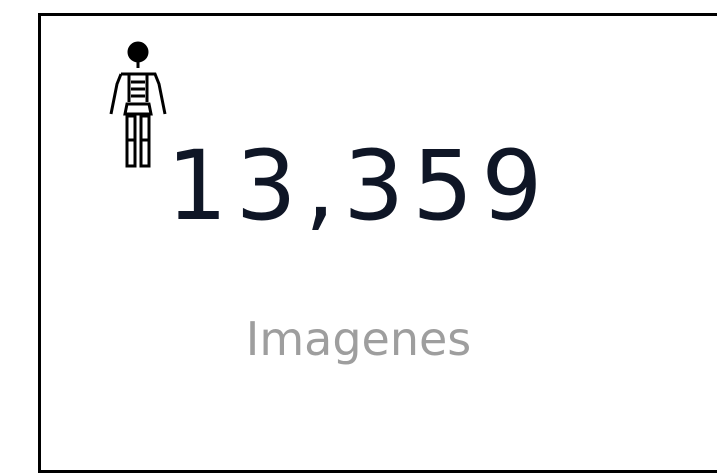 This screenshot has width=717, height=473. What do you see at coordinates (358, 339) in the screenshot?
I see `stat-label: Imagenes` at bounding box center [358, 339].